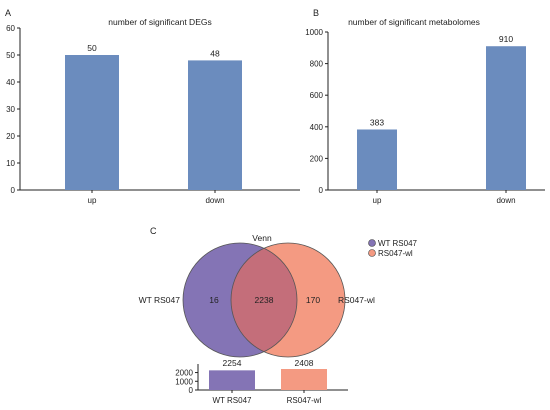 The height and width of the screenshot is (410, 550). I want to click on panel-b-ytick-label: 200, so click(317, 158).